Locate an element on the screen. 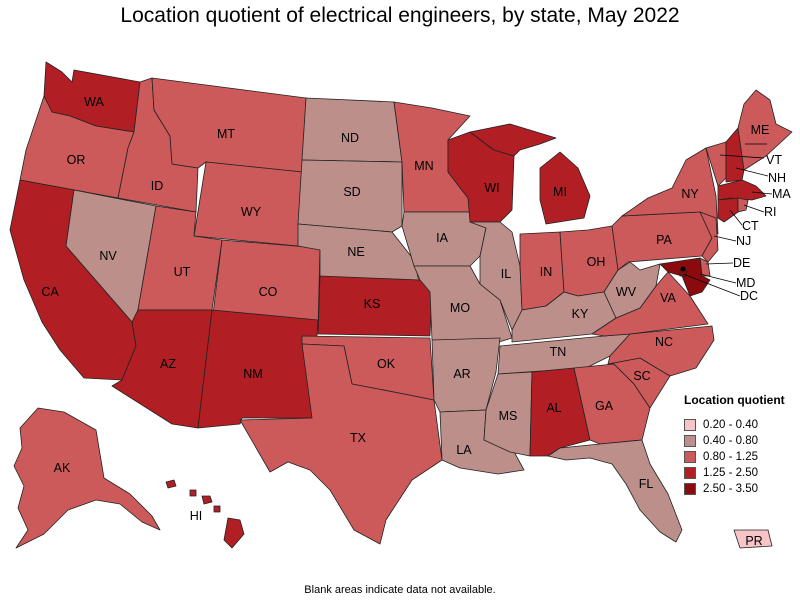 The height and width of the screenshot is (600, 800). label-KS: KS is located at coordinates (372, 304).